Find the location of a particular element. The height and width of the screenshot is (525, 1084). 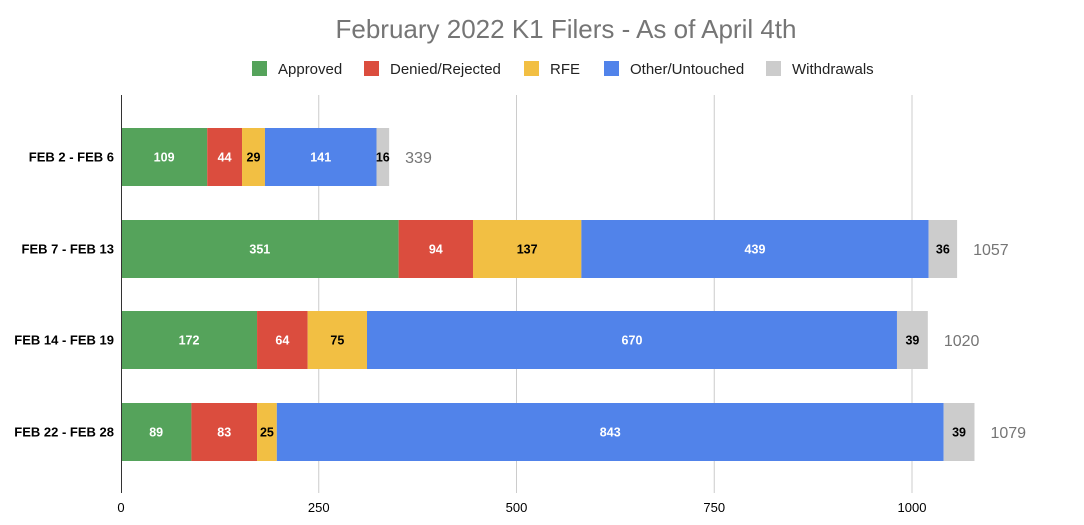

category-label: FEB 7 - FEB 13 is located at coordinates (68, 249).